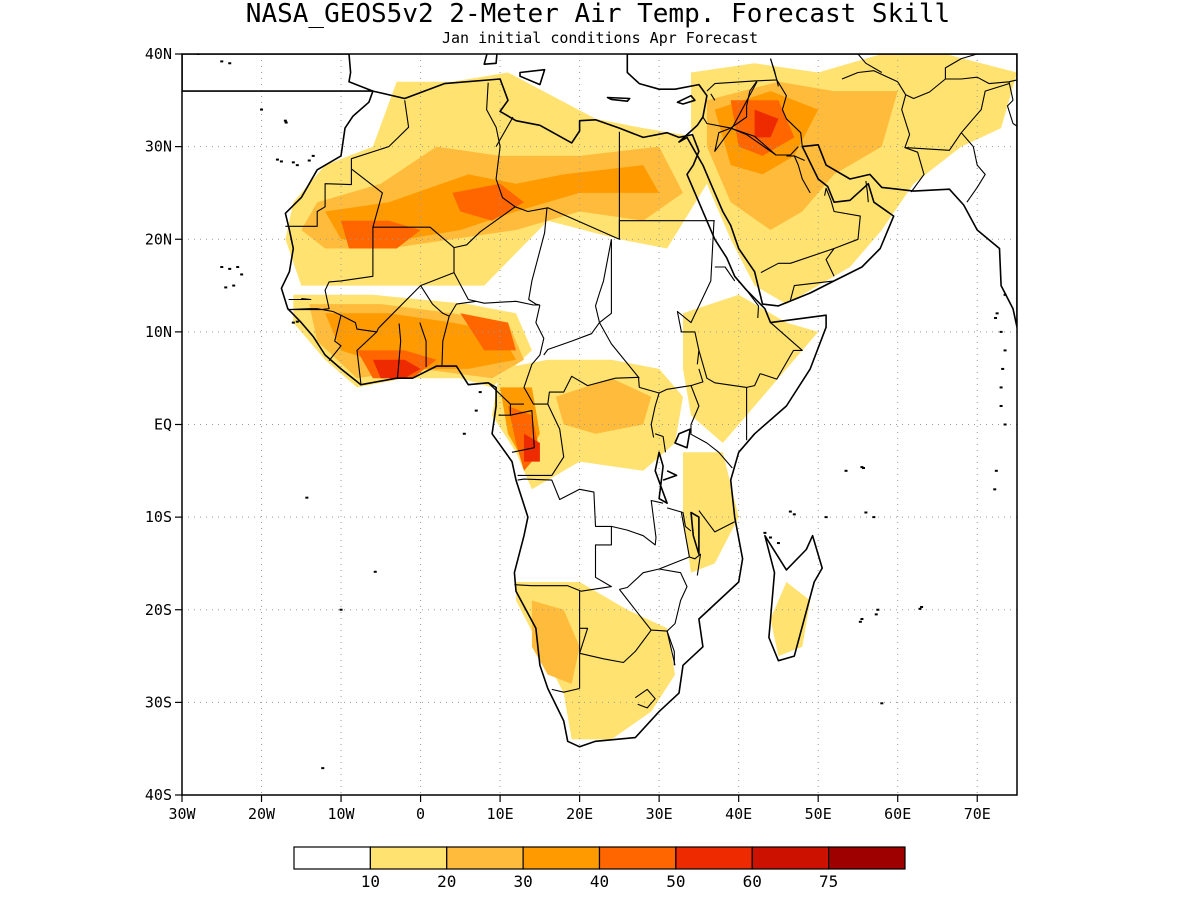  What do you see at coordinates (675, 881) in the screenshot?
I see `colorbar-label: 50` at bounding box center [675, 881].